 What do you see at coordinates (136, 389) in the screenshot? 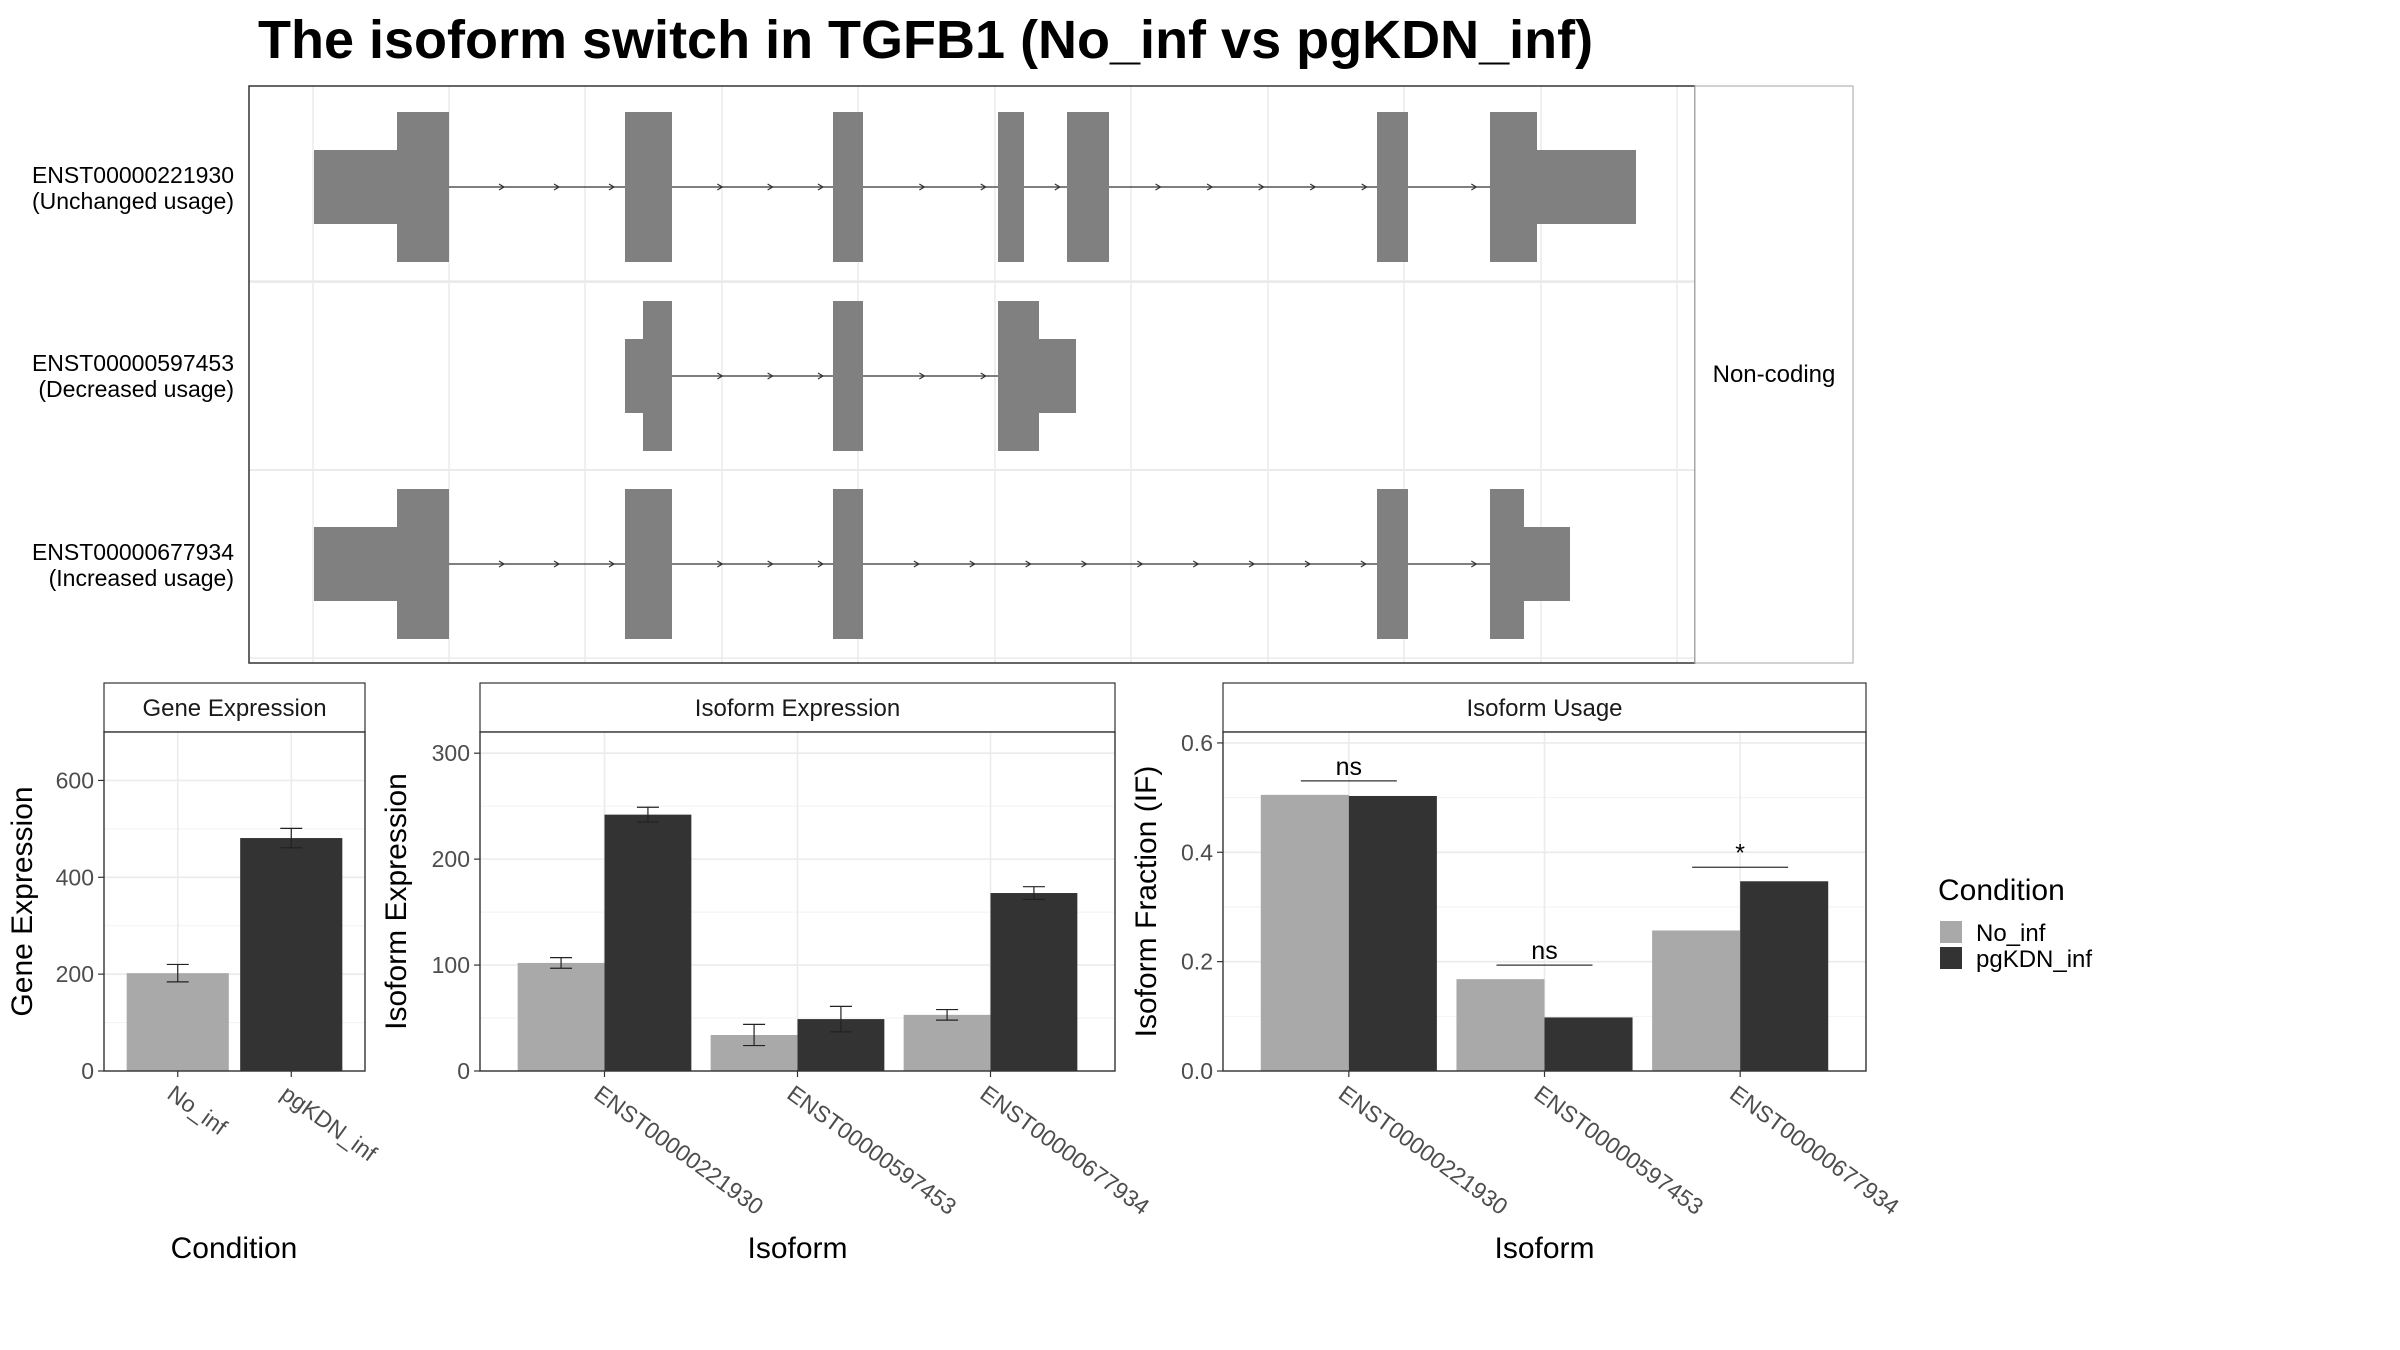
I see `transcript-label-2-usage: (Decreased usage)` at bounding box center [136, 389].